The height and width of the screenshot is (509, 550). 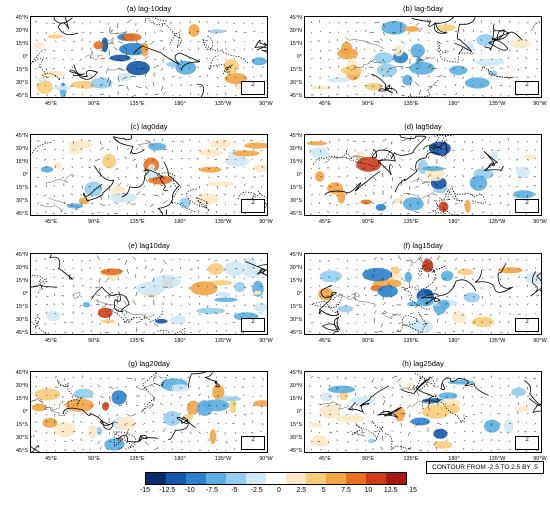 What do you see at coordinates (253, 443) in the screenshot?
I see `reference-vector-box: 2` at bounding box center [253, 443].